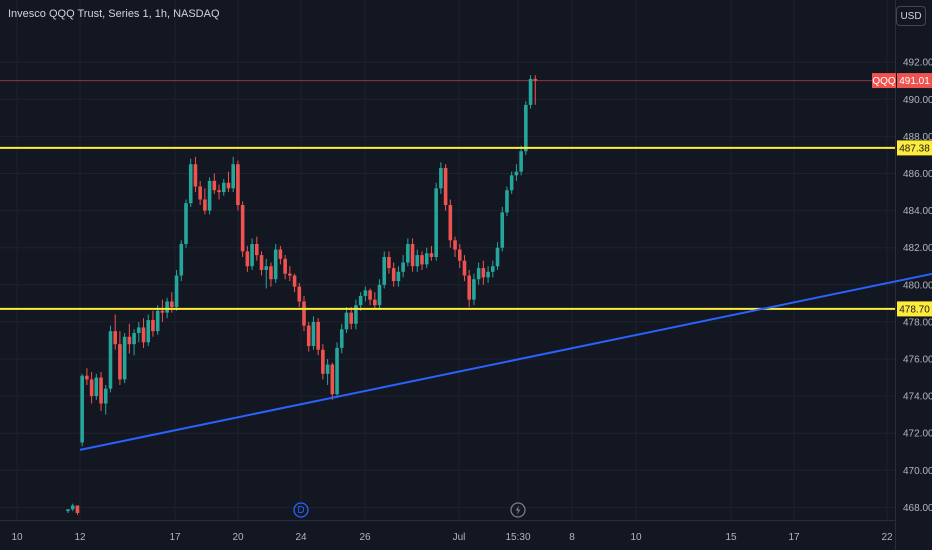  What do you see at coordinates (917, 322) in the screenshot?
I see `y-tick-label: 478.00` at bounding box center [917, 322].